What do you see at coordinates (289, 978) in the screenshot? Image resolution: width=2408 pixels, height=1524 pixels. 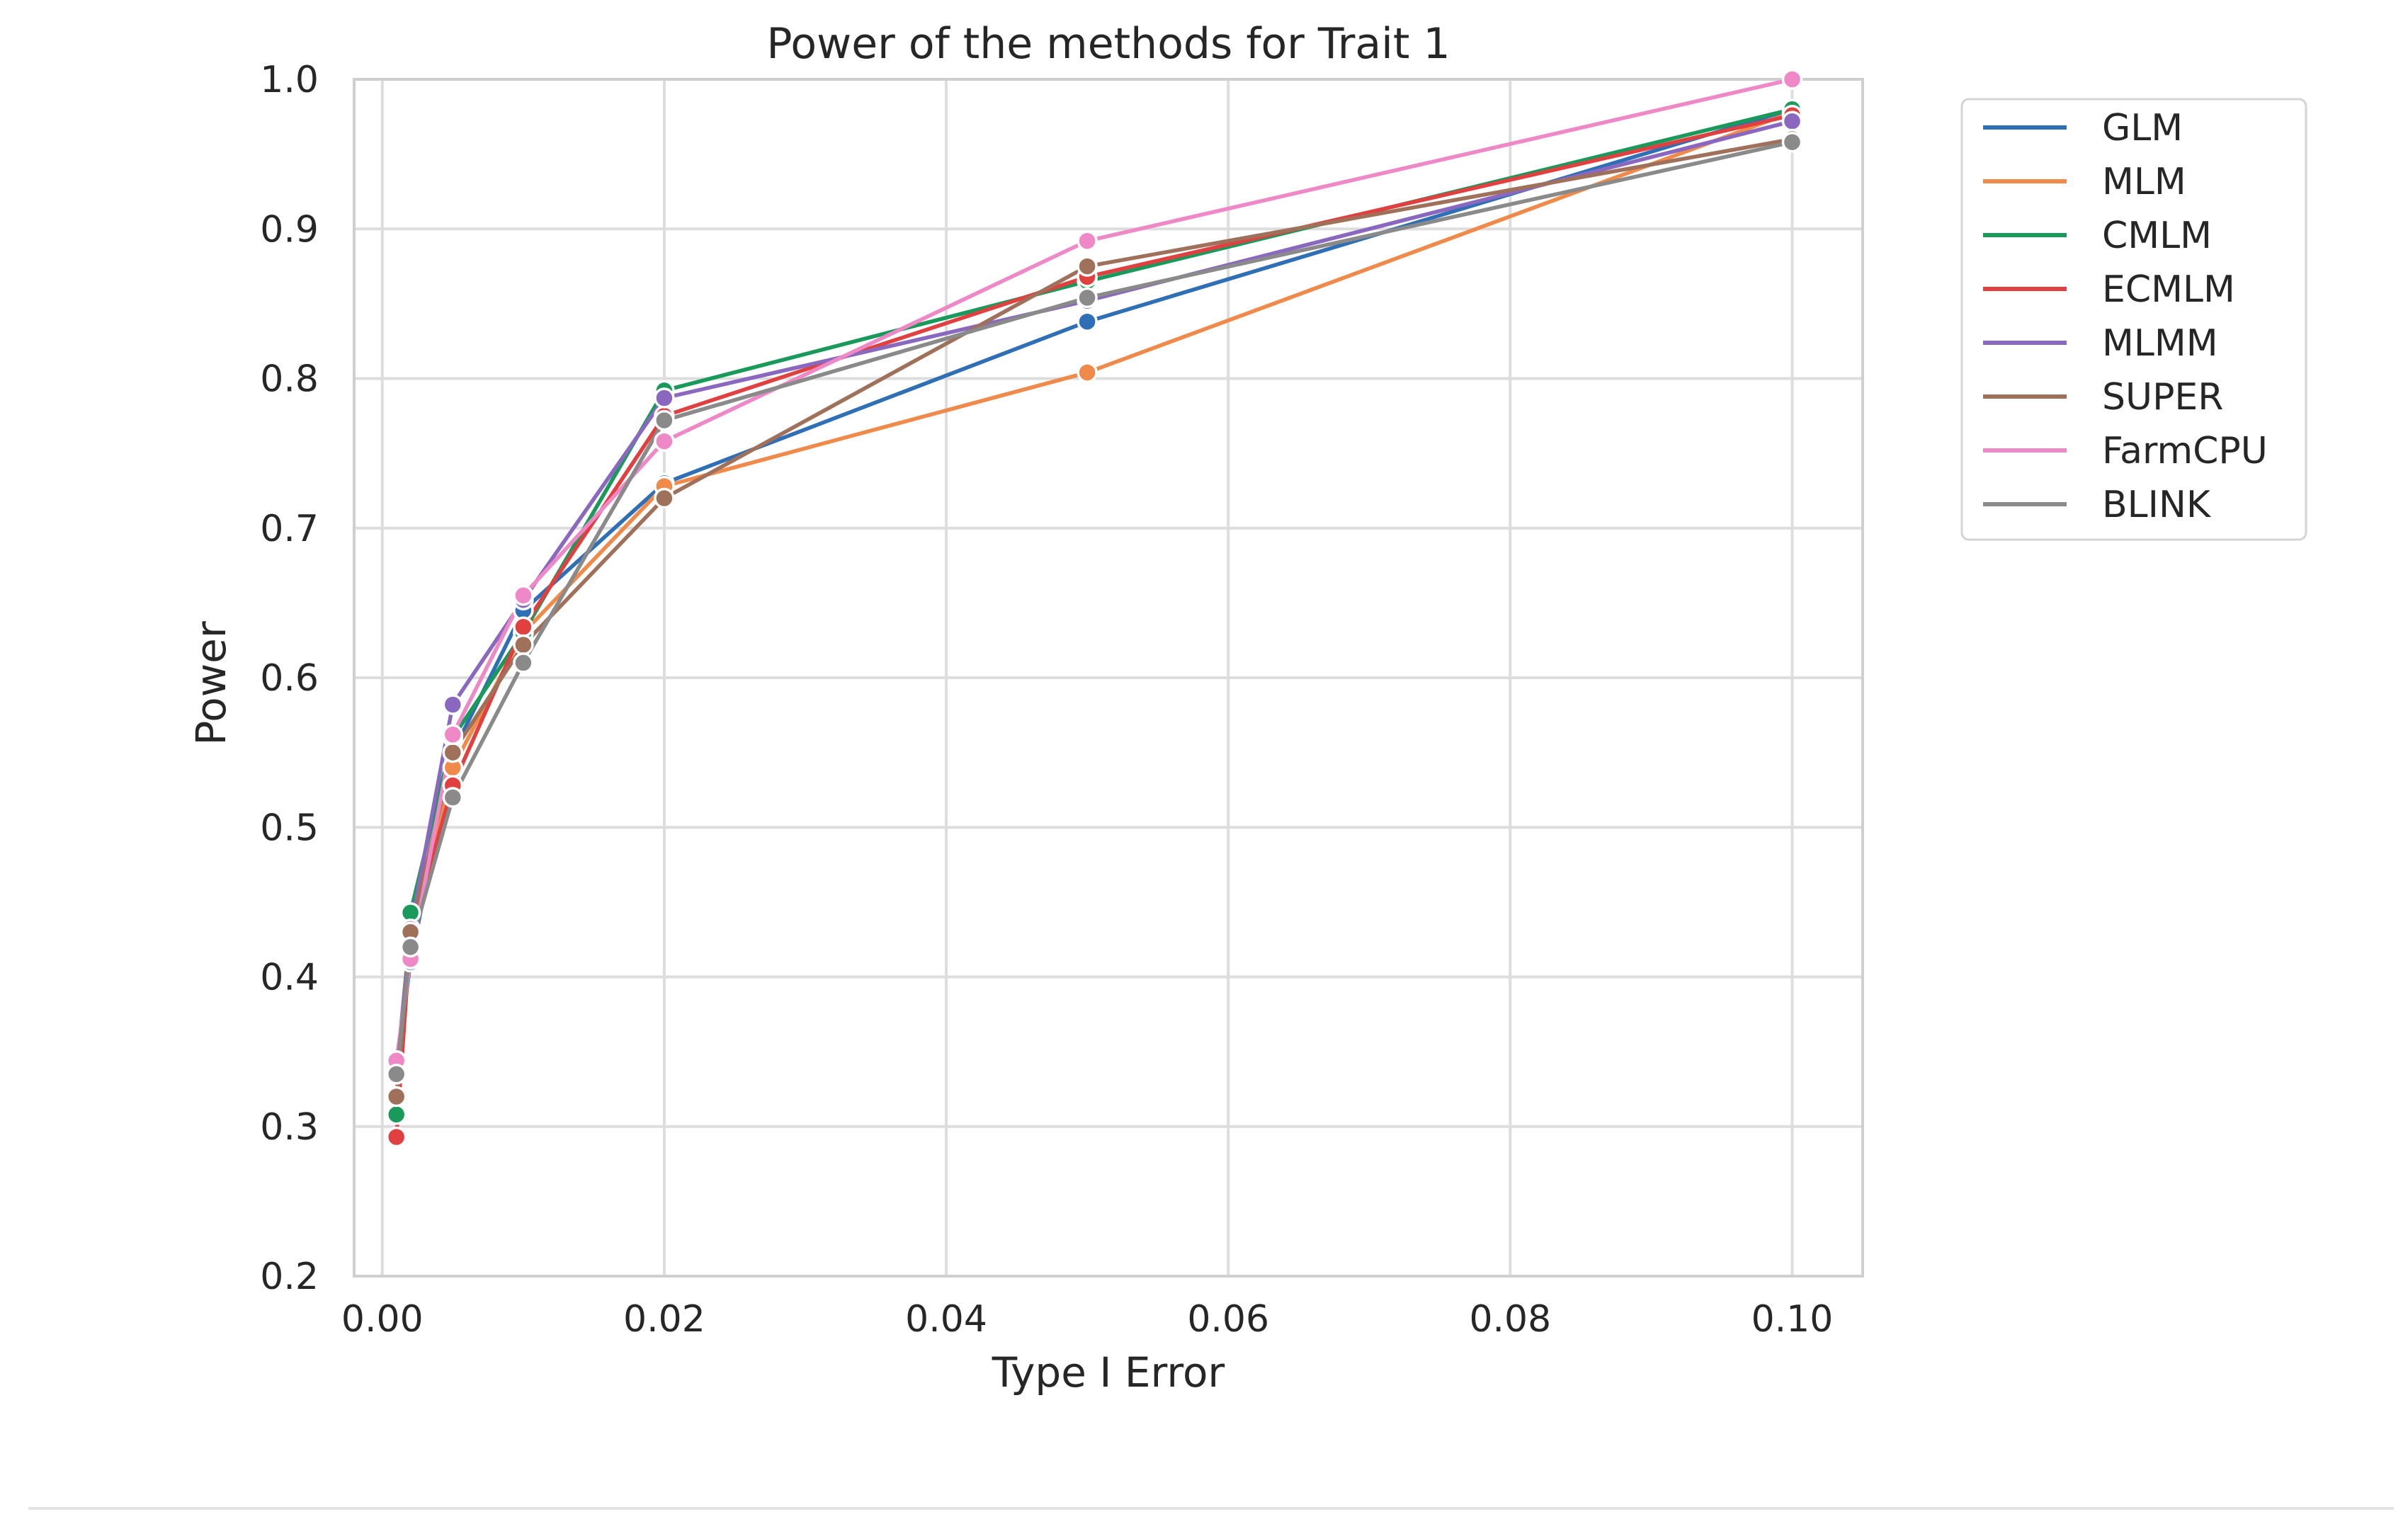 I see `y-tick-label: 0.4` at bounding box center [289, 978].